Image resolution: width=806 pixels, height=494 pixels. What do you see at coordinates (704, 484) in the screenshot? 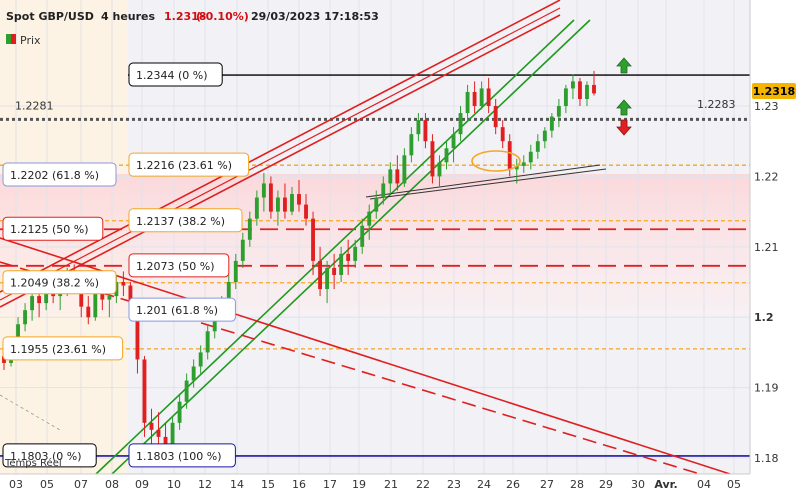
I see `x-tick-label: 04` at bounding box center [704, 484].